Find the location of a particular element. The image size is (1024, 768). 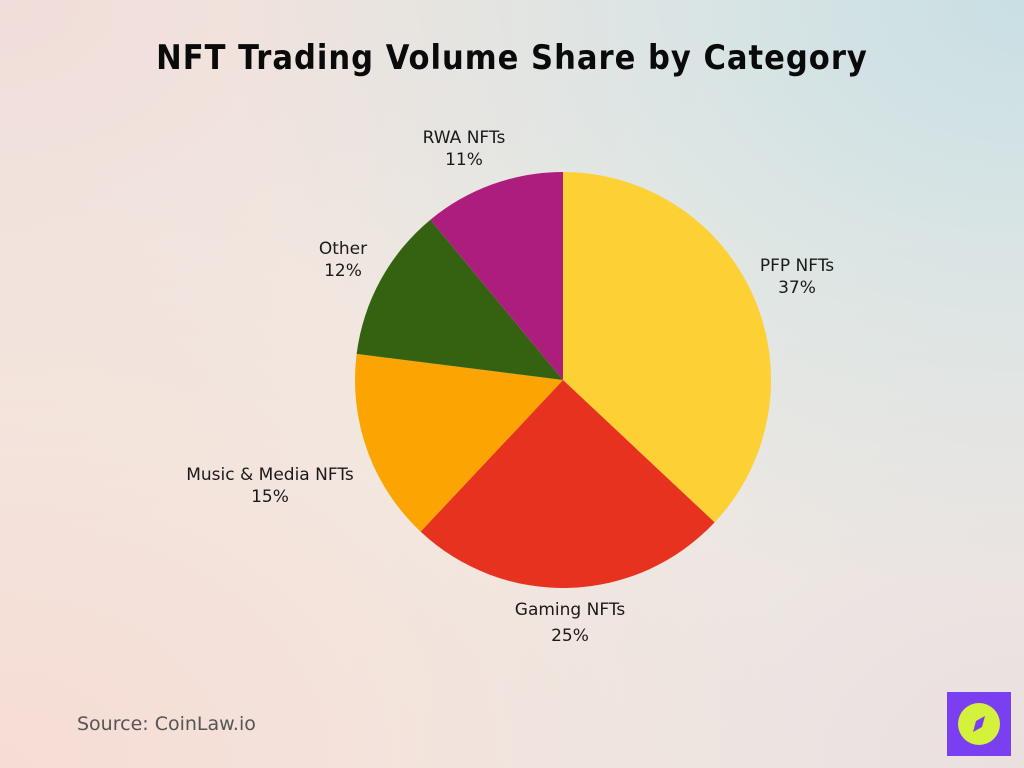

pie-slice-gaming-nfts is located at coordinates (567, 484).